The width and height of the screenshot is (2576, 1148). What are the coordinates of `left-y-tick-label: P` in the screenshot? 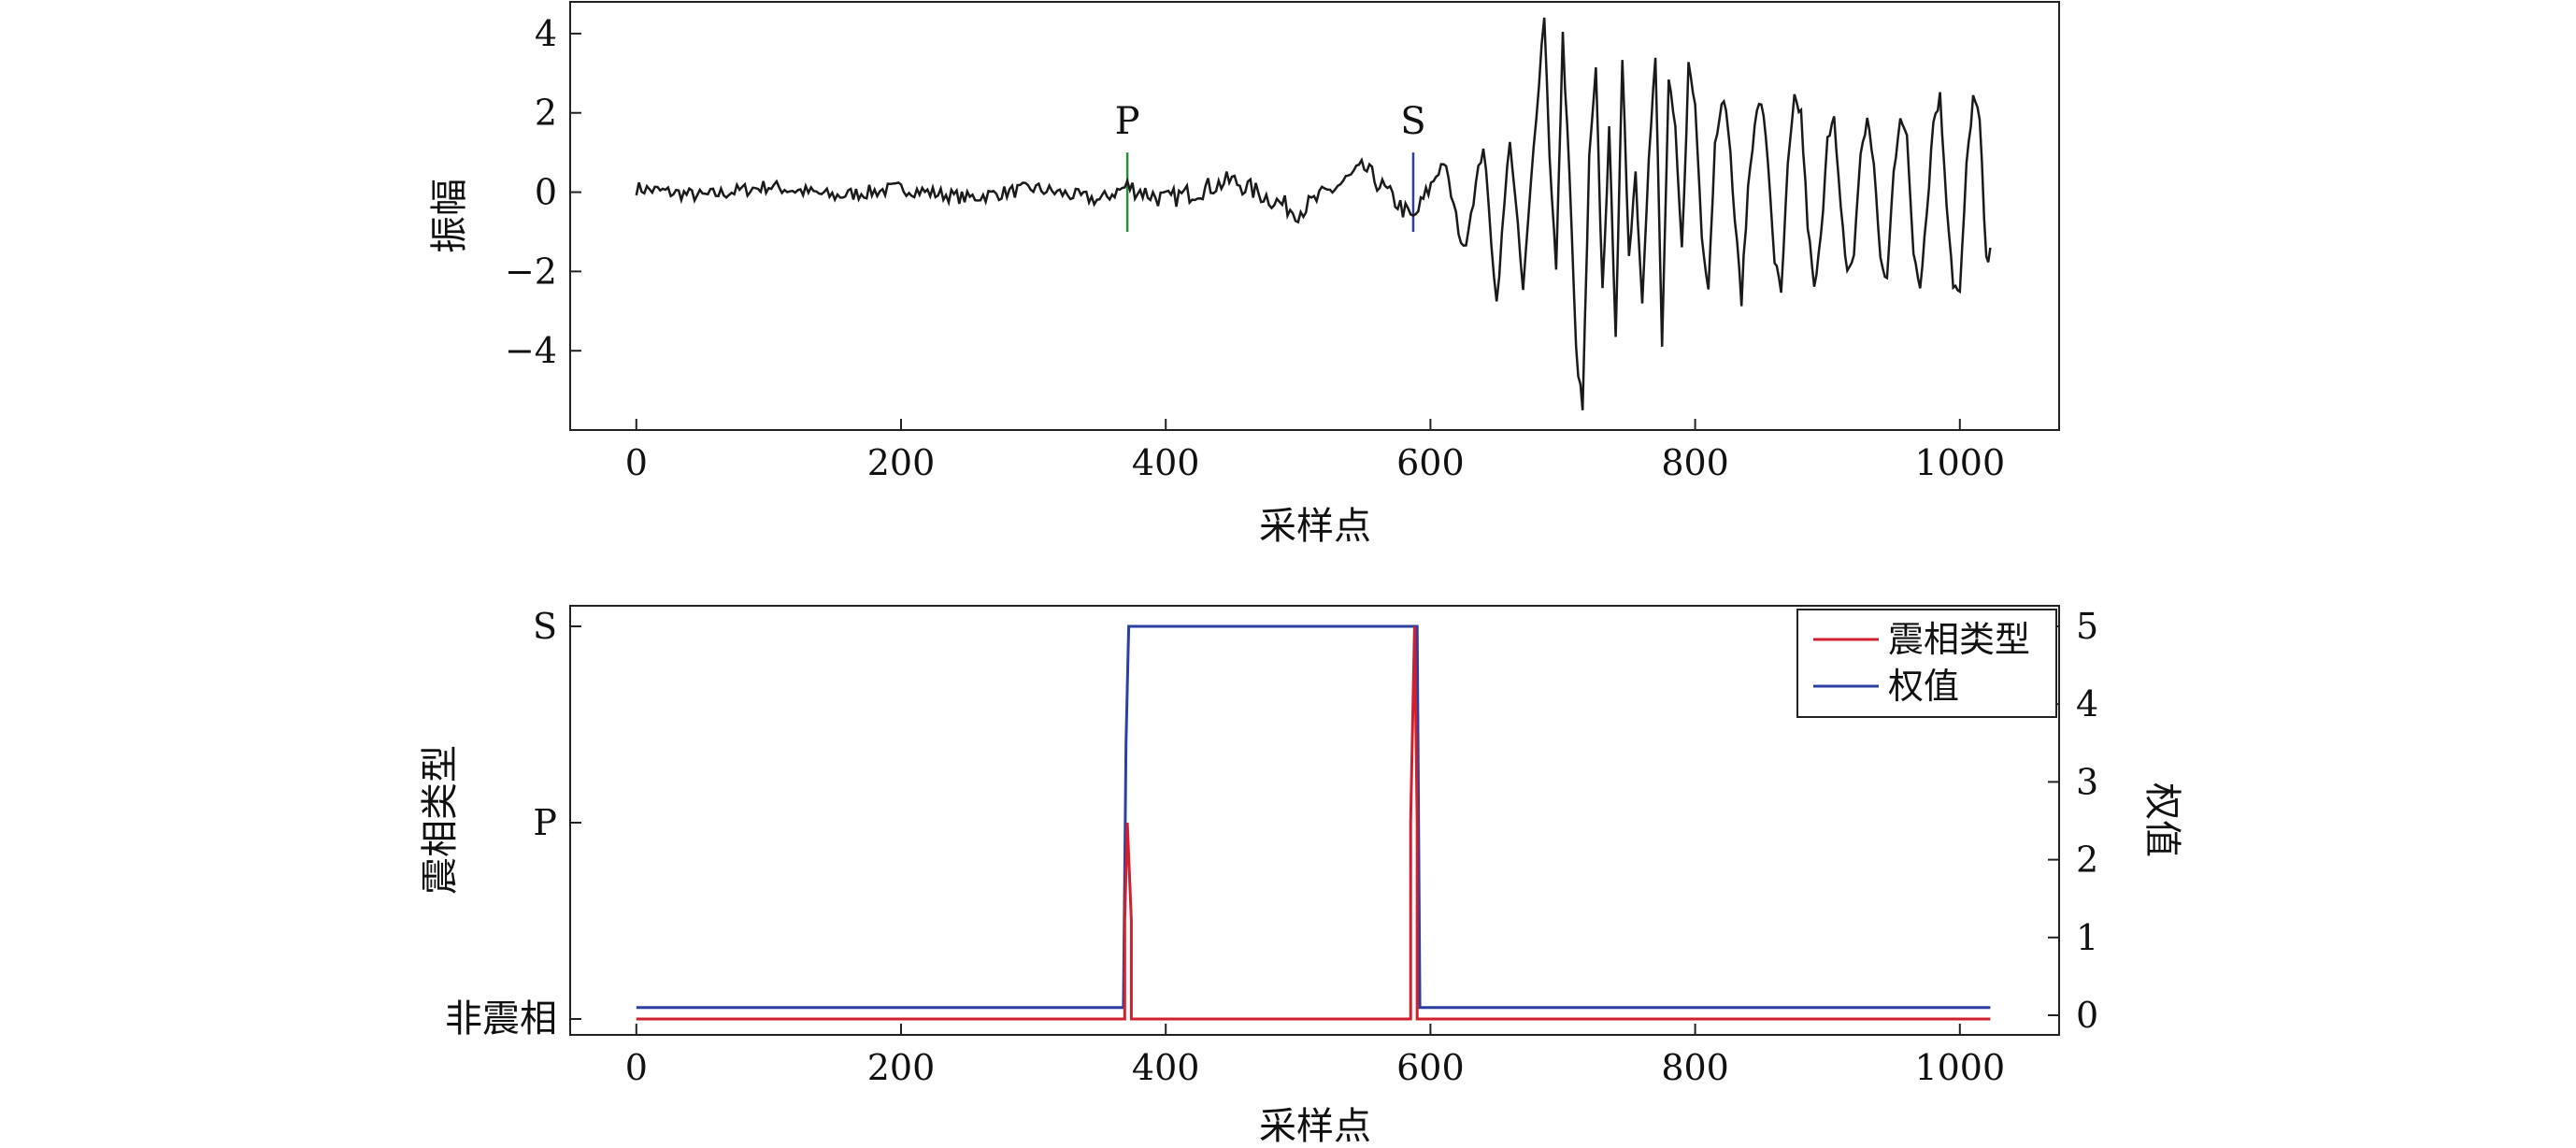 It's located at (545, 822).